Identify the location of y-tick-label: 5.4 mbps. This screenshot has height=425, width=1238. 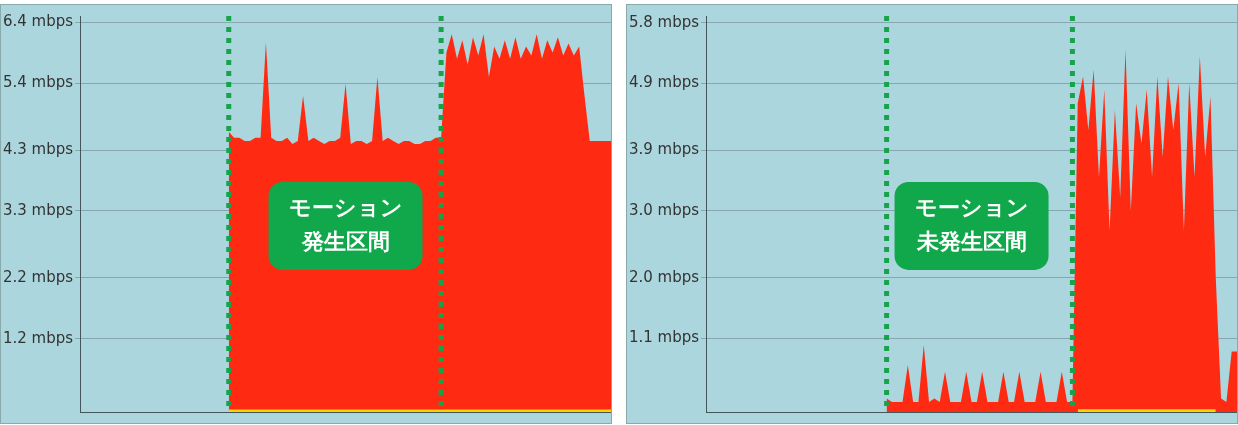
(38, 81).